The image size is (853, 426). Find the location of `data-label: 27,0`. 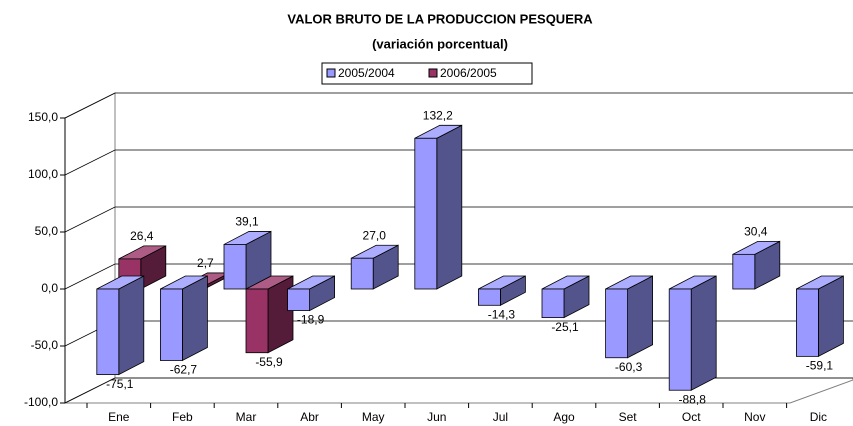

data-label: 27,0 is located at coordinates (375, 235).